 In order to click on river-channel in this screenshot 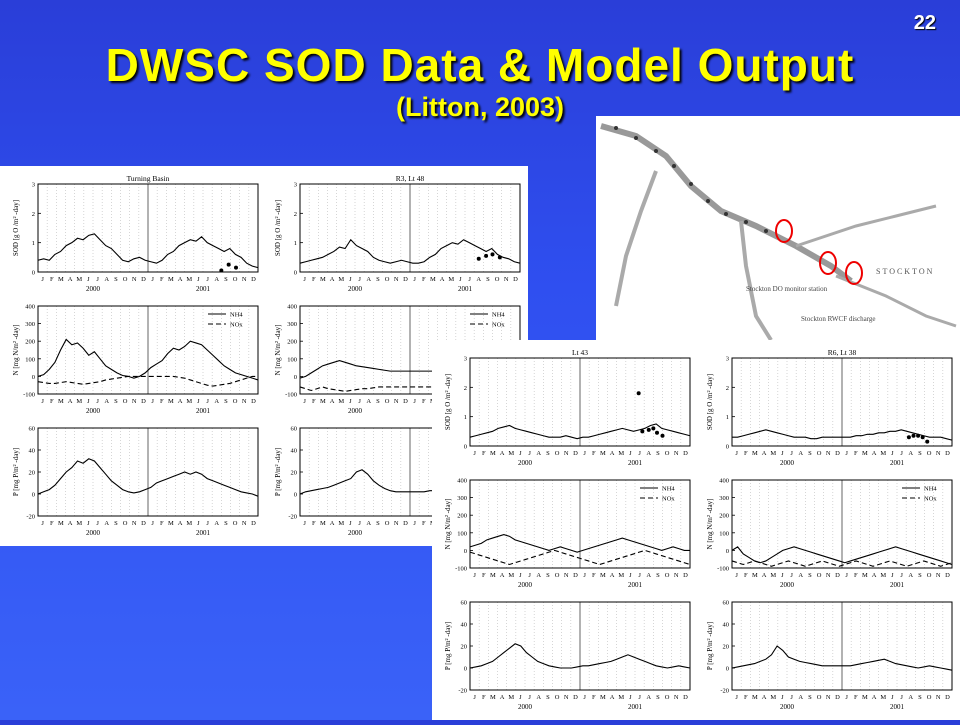, I will do `click(726, 203)`.